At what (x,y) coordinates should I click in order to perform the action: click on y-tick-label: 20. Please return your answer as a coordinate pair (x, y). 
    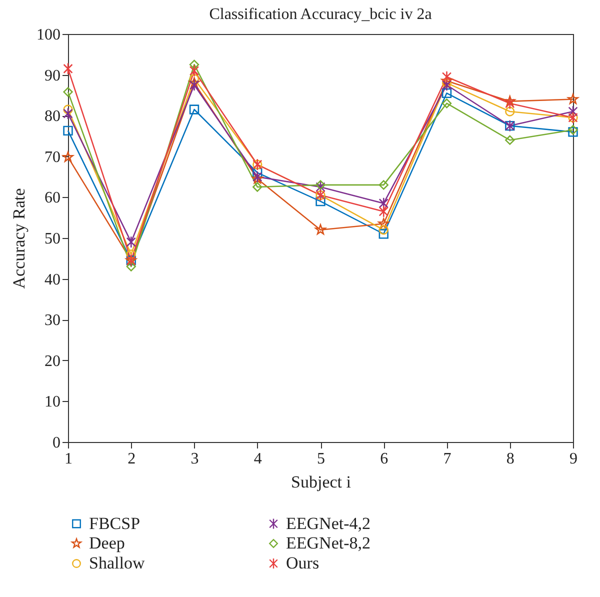
    Looking at the image, I should click on (52, 361).